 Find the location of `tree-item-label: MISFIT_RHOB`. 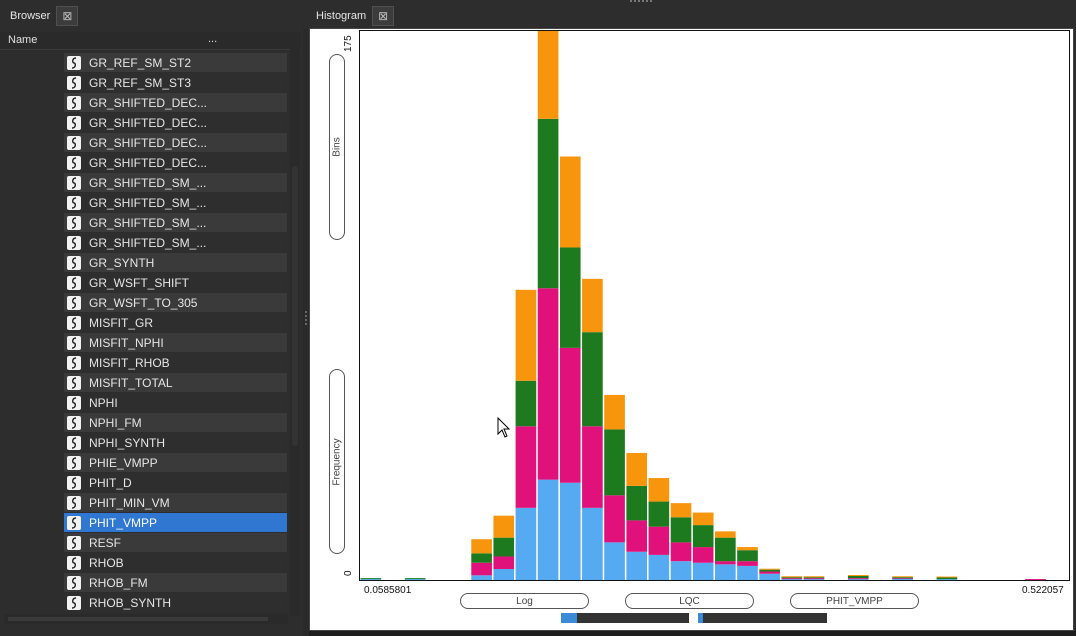

tree-item-label: MISFIT_RHOB is located at coordinates (129, 362).